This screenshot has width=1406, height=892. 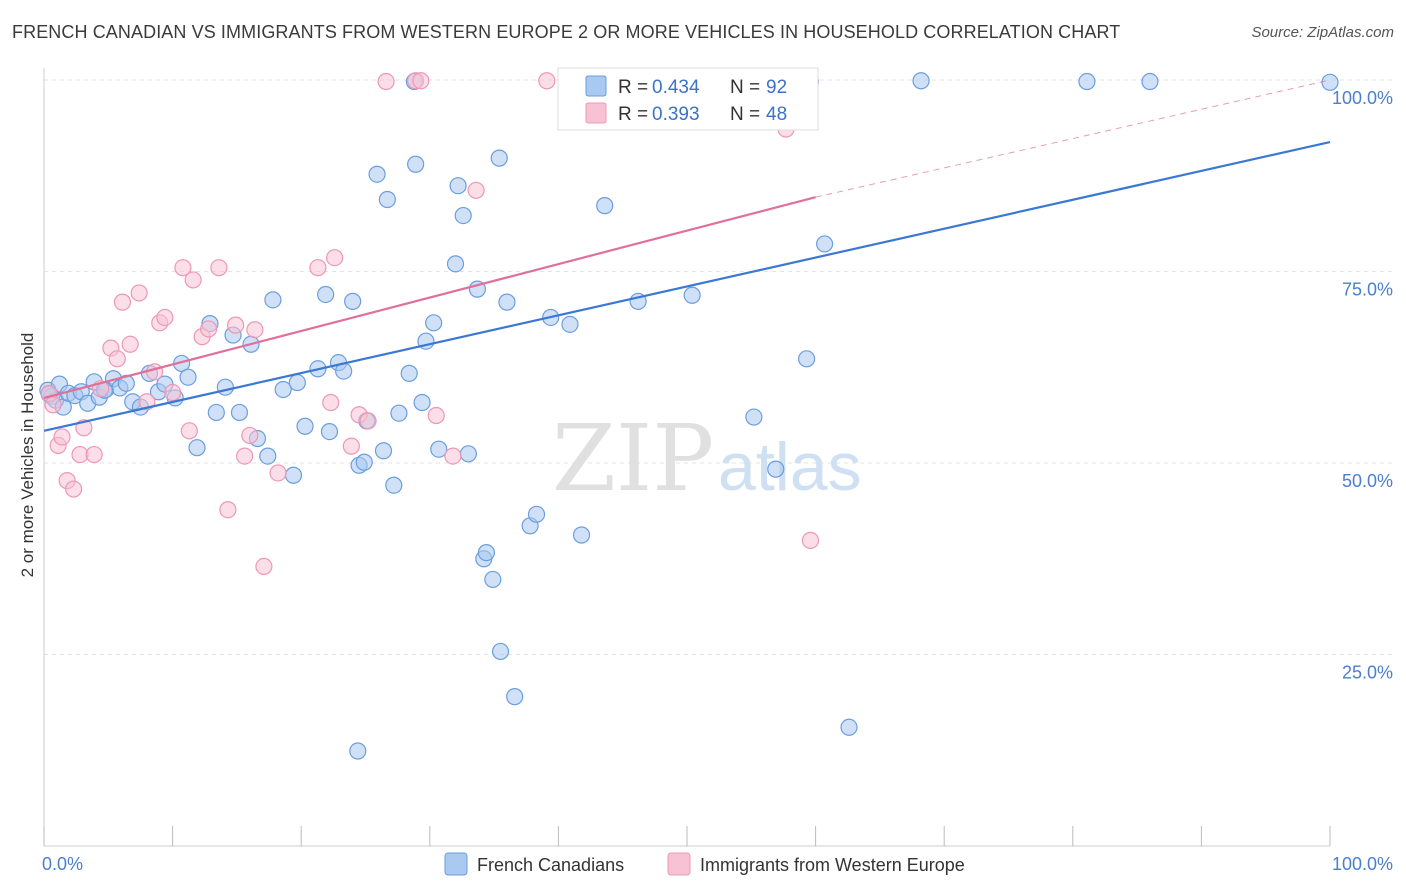 I want to click on y-tick-label: 25.0%, so click(x=1367, y=673).